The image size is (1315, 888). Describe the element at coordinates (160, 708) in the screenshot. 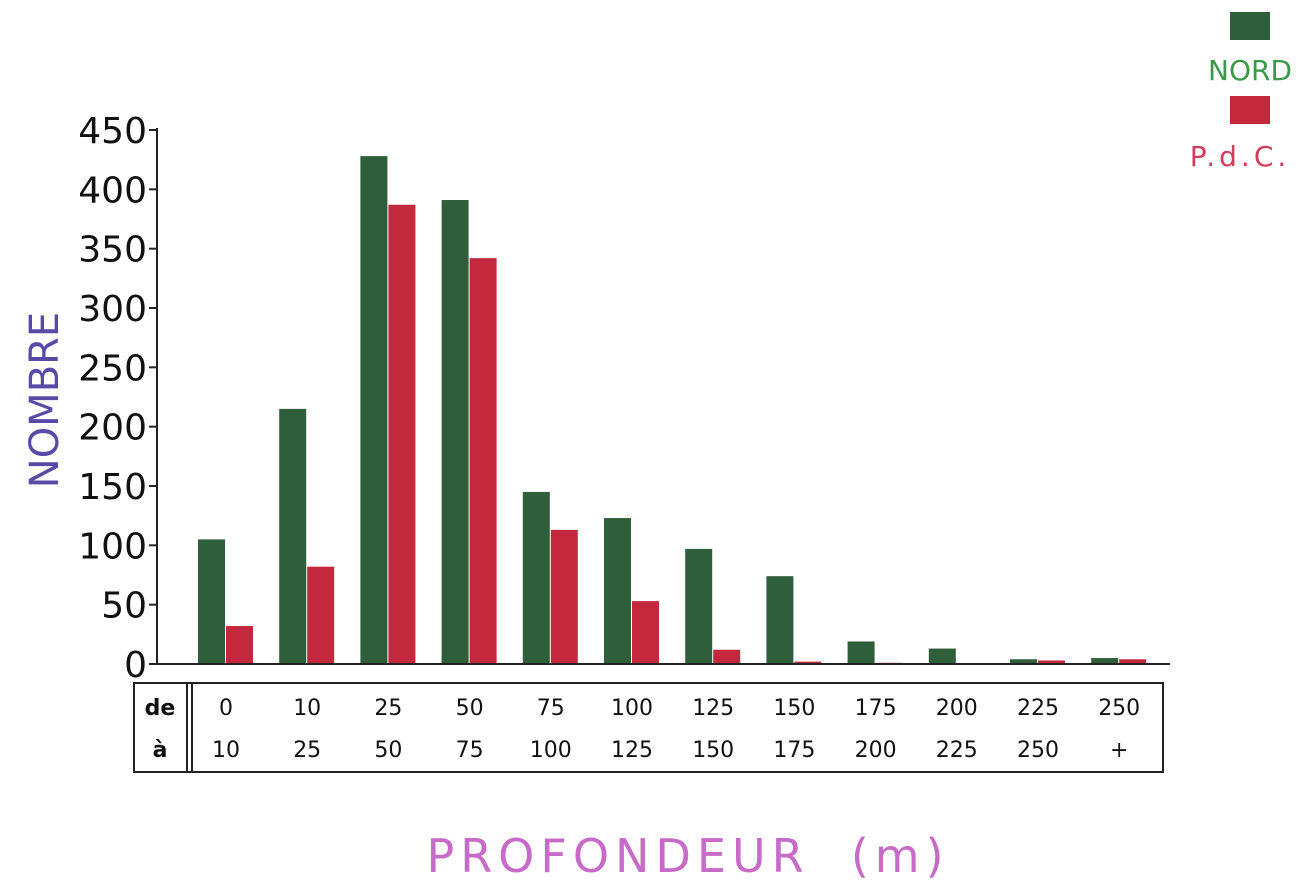

I see `table-row-label-from: de` at that location.